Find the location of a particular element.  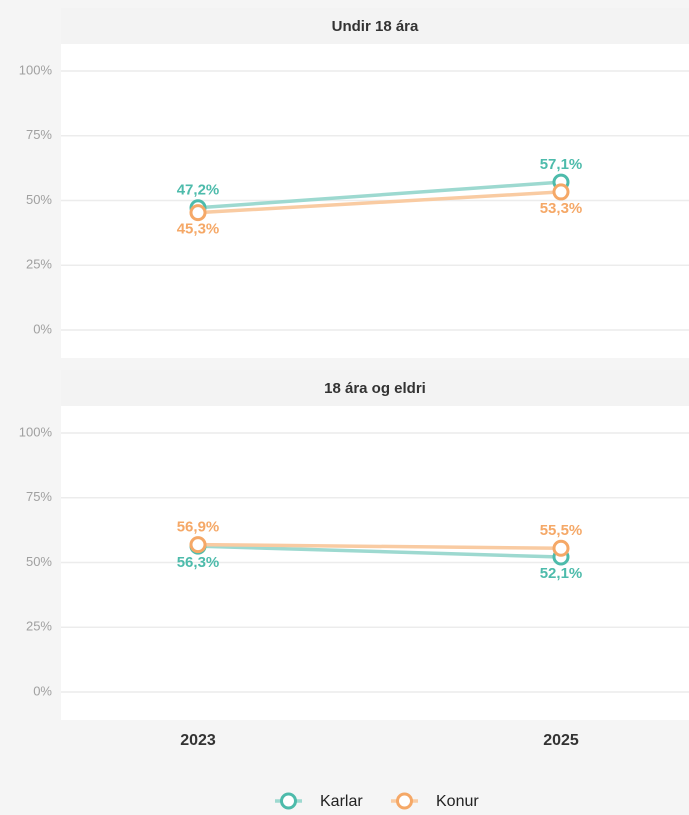

legend-label: Karlar is located at coordinates (341, 801).